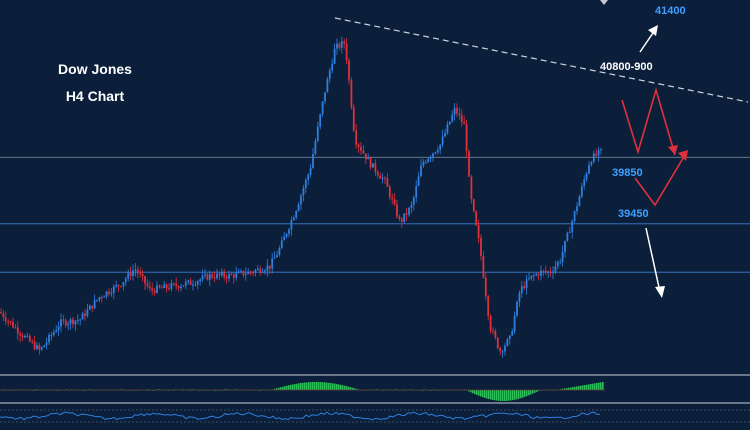 The width and height of the screenshot is (750, 430). I want to click on red-v-projection, so click(660, 180).